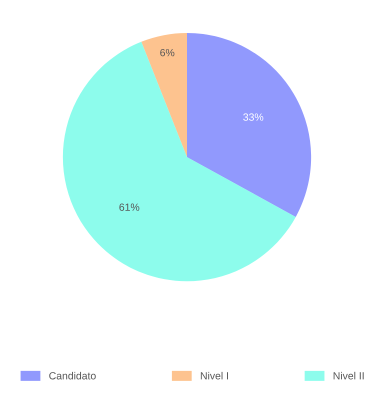  I want to click on legend-label: Candidato, so click(72, 376).